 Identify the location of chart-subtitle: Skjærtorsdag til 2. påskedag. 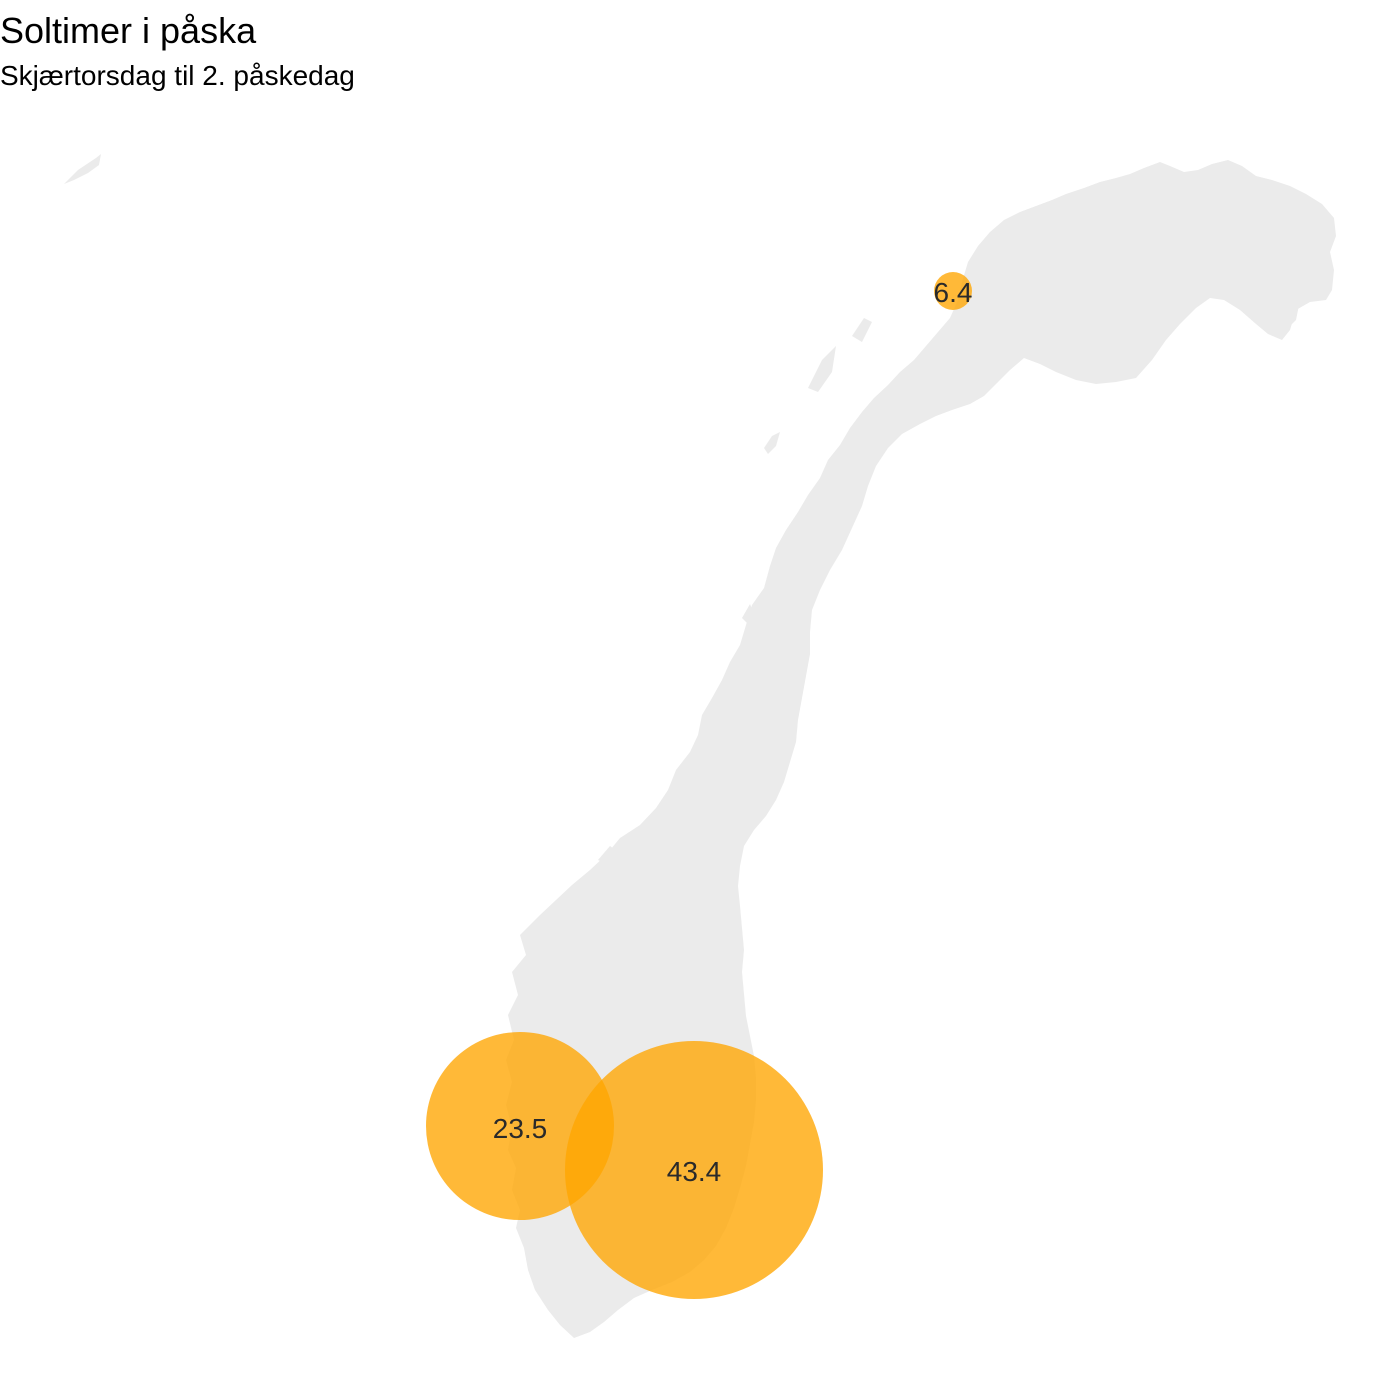
(177, 75).